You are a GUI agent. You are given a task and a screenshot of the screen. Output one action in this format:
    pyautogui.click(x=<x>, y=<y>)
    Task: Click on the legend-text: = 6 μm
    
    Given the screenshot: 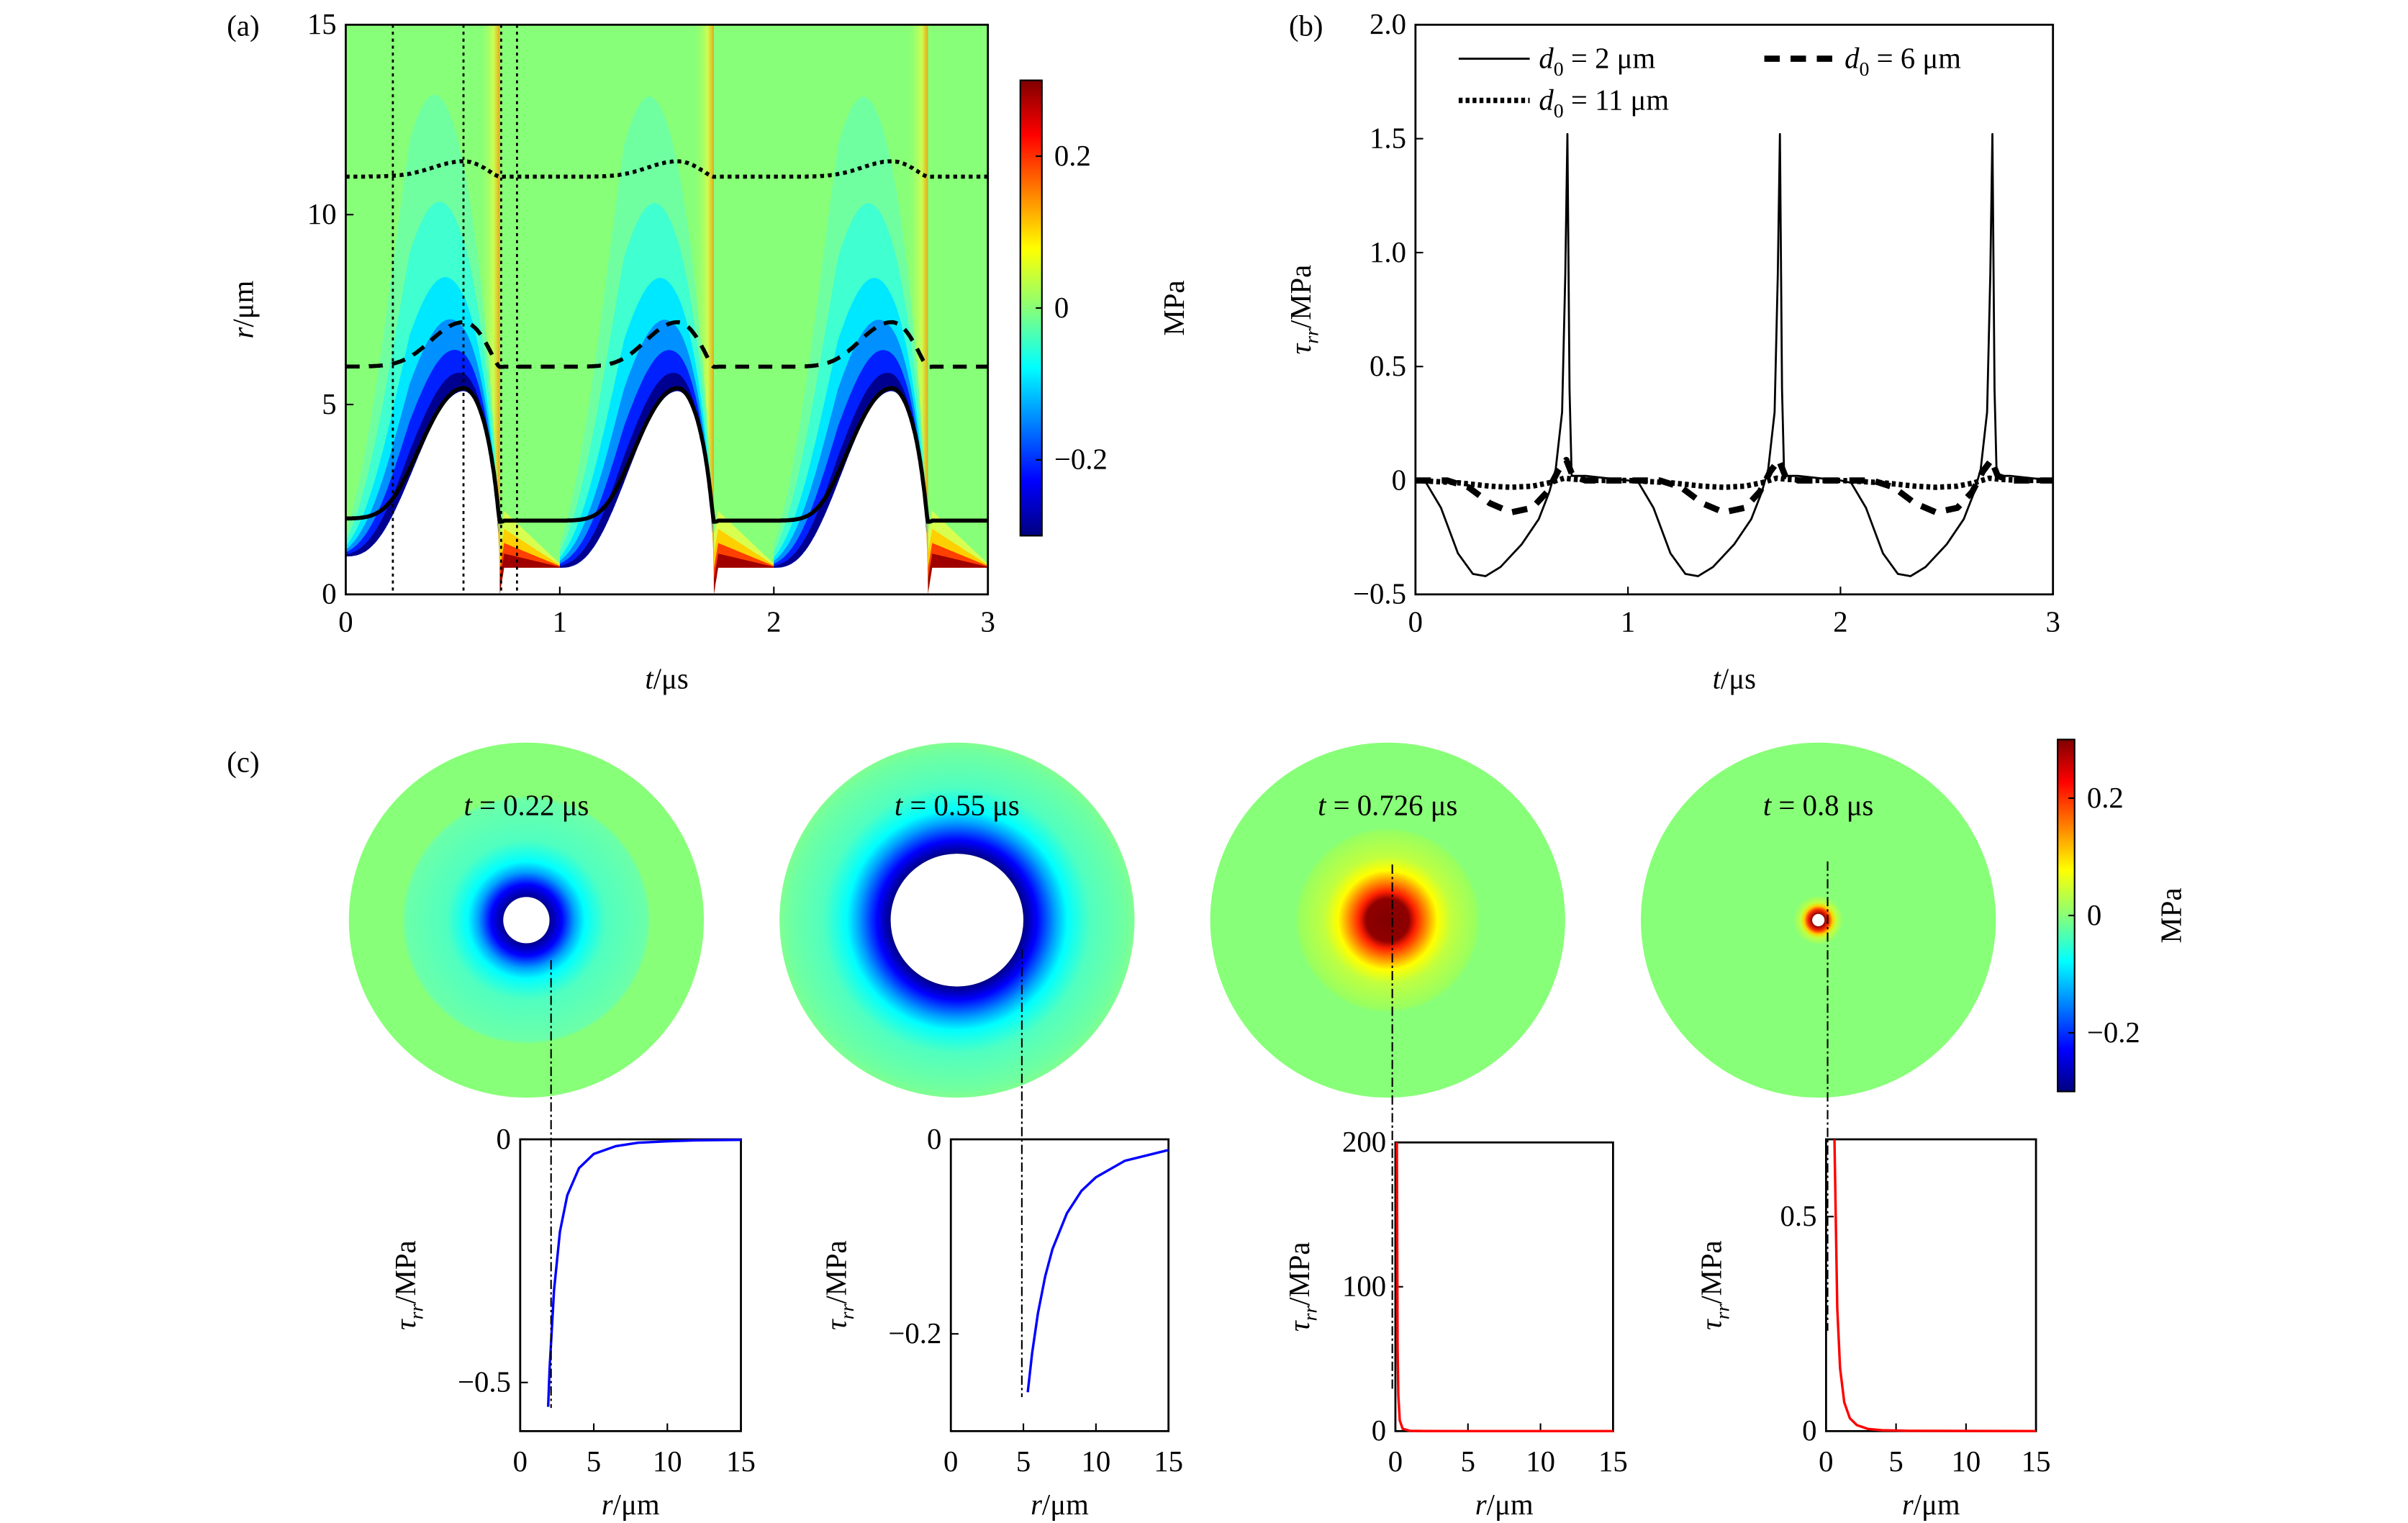 What is the action you would take?
    pyautogui.click(x=1915, y=58)
    